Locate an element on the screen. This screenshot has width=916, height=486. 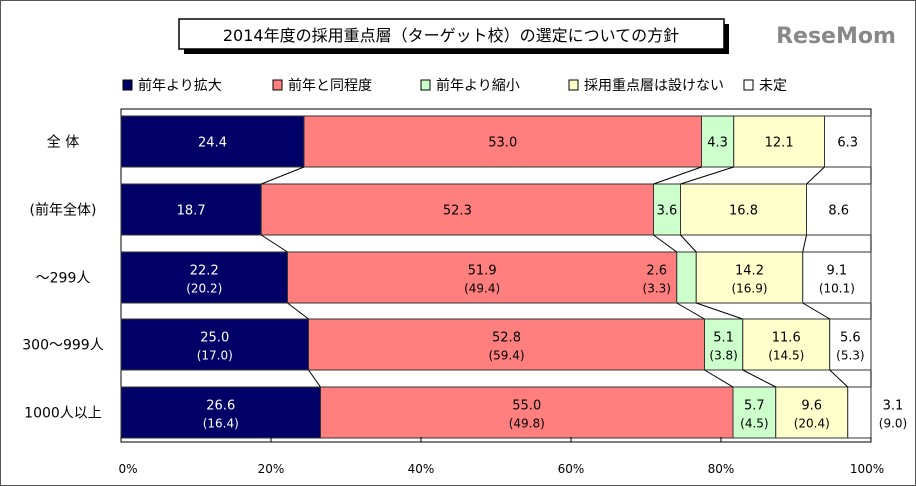
legend-label: 前年と同程度 is located at coordinates (330, 85).